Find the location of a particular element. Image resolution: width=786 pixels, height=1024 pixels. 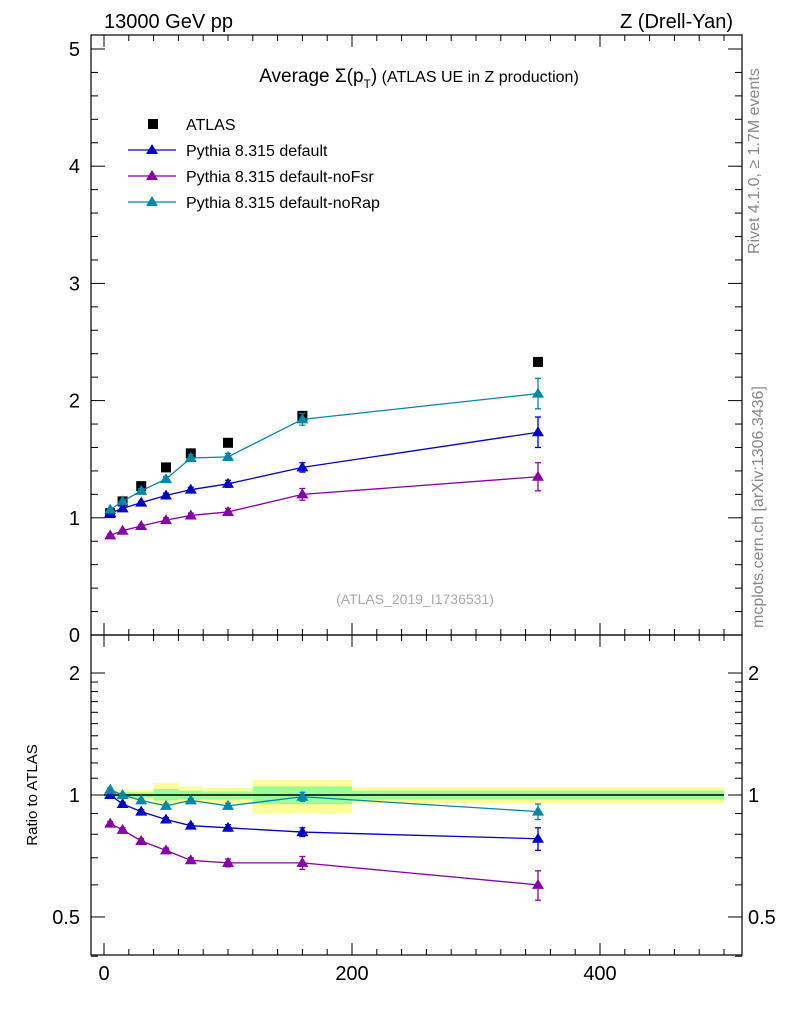

ratio-ytick-label-left: 1 is located at coordinates (74, 796).